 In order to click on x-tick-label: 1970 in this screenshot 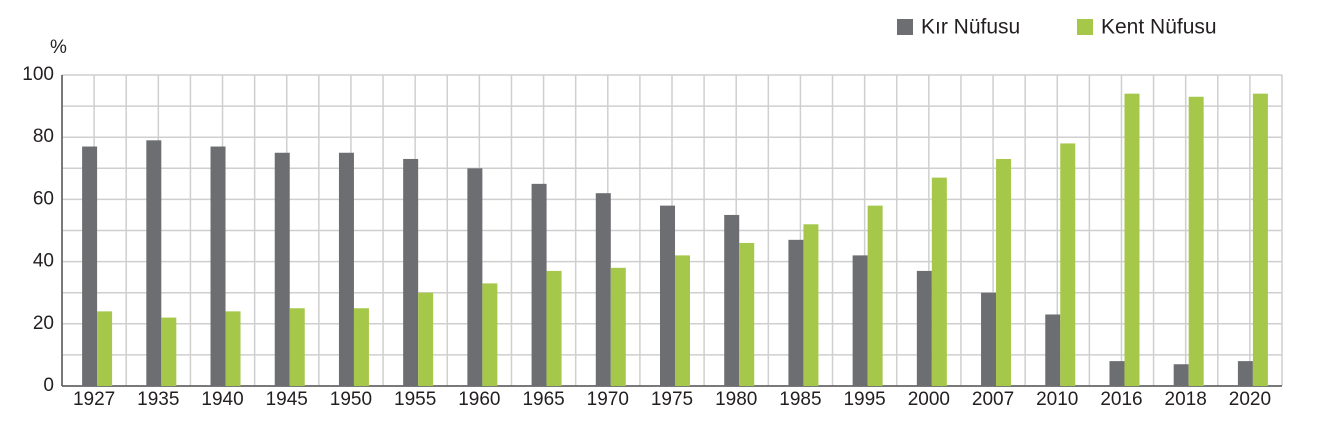, I will do `click(608, 399)`.